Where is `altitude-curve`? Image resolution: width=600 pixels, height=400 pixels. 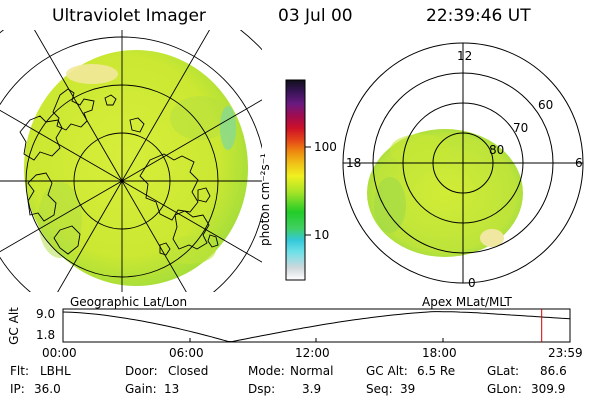
altitude-curve is located at coordinates (316, 327).